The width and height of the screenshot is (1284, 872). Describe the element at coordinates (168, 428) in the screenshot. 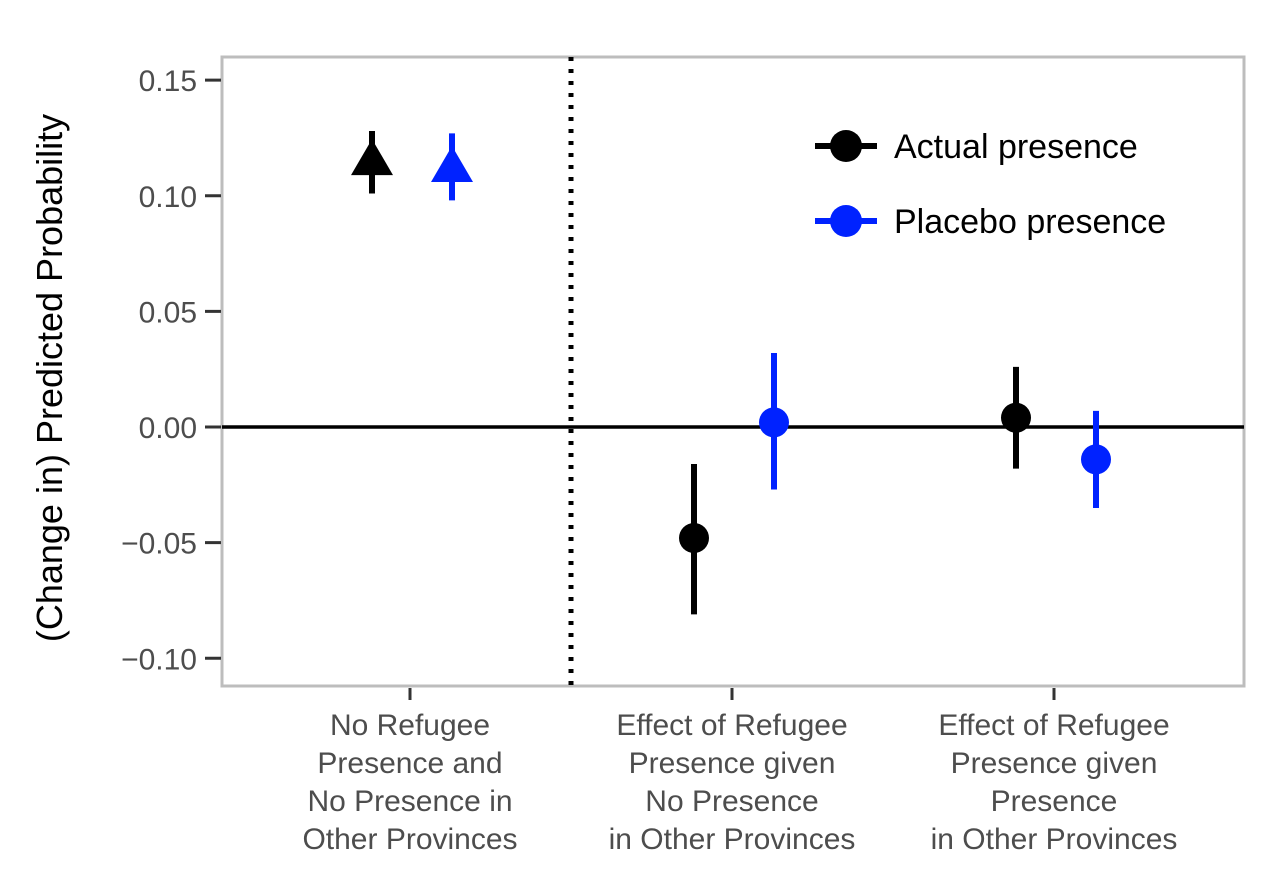

I see `y-tick-label: 0.00` at that location.